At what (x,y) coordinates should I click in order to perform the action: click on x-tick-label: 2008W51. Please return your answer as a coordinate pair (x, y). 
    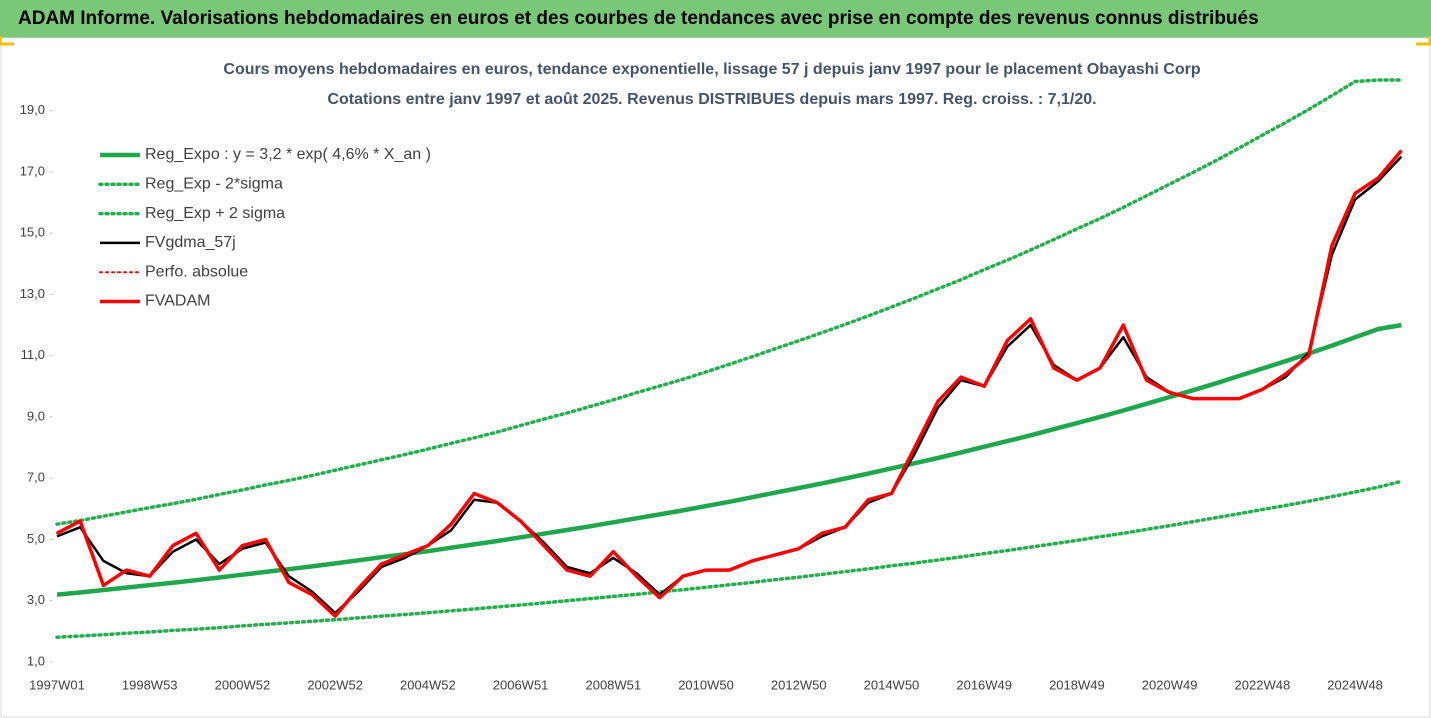
    Looking at the image, I should click on (613, 684).